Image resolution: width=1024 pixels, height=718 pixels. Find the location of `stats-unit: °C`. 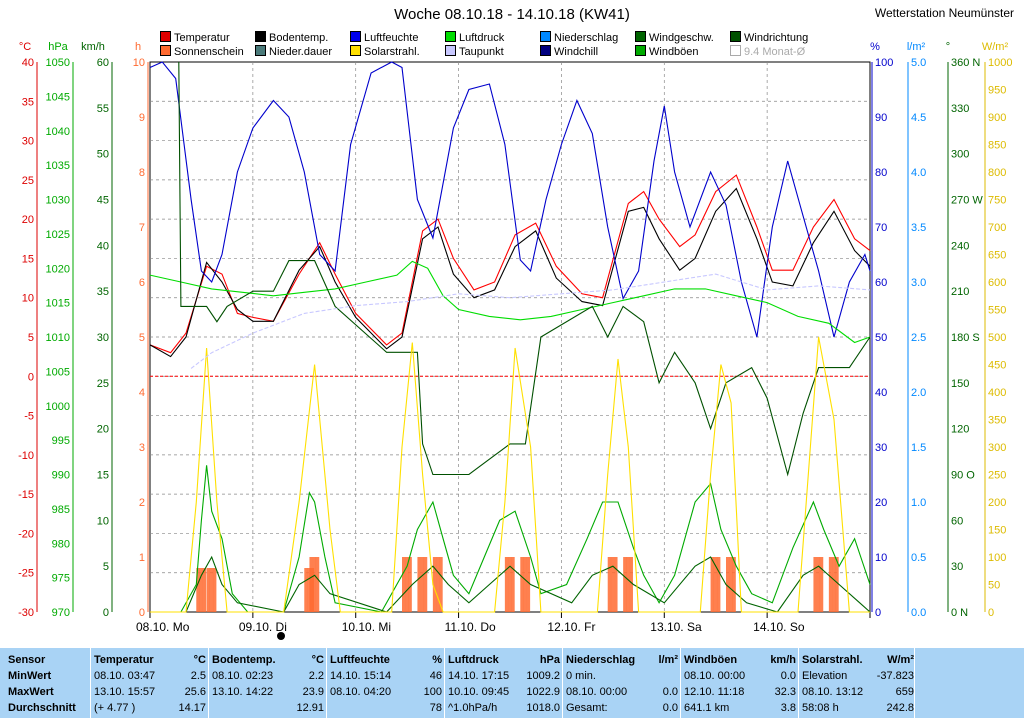

stats-unit: °C is located at coordinates (199, 660).